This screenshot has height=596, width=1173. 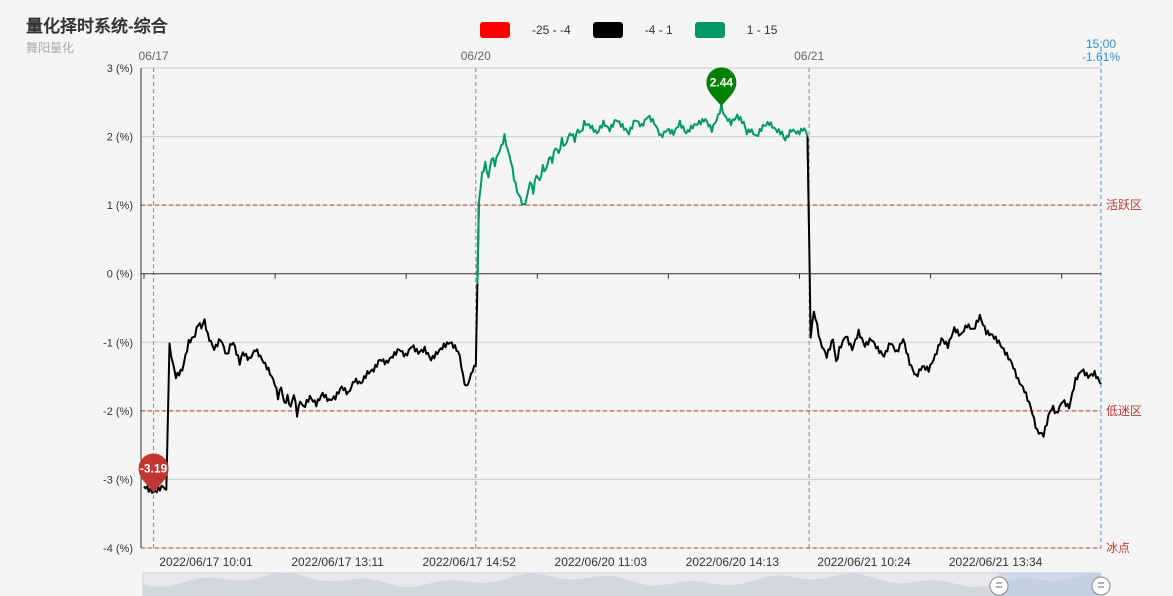 What do you see at coordinates (733, 562) in the screenshot?
I see `x-tick-label: 2022/06/20 14:13` at bounding box center [733, 562].